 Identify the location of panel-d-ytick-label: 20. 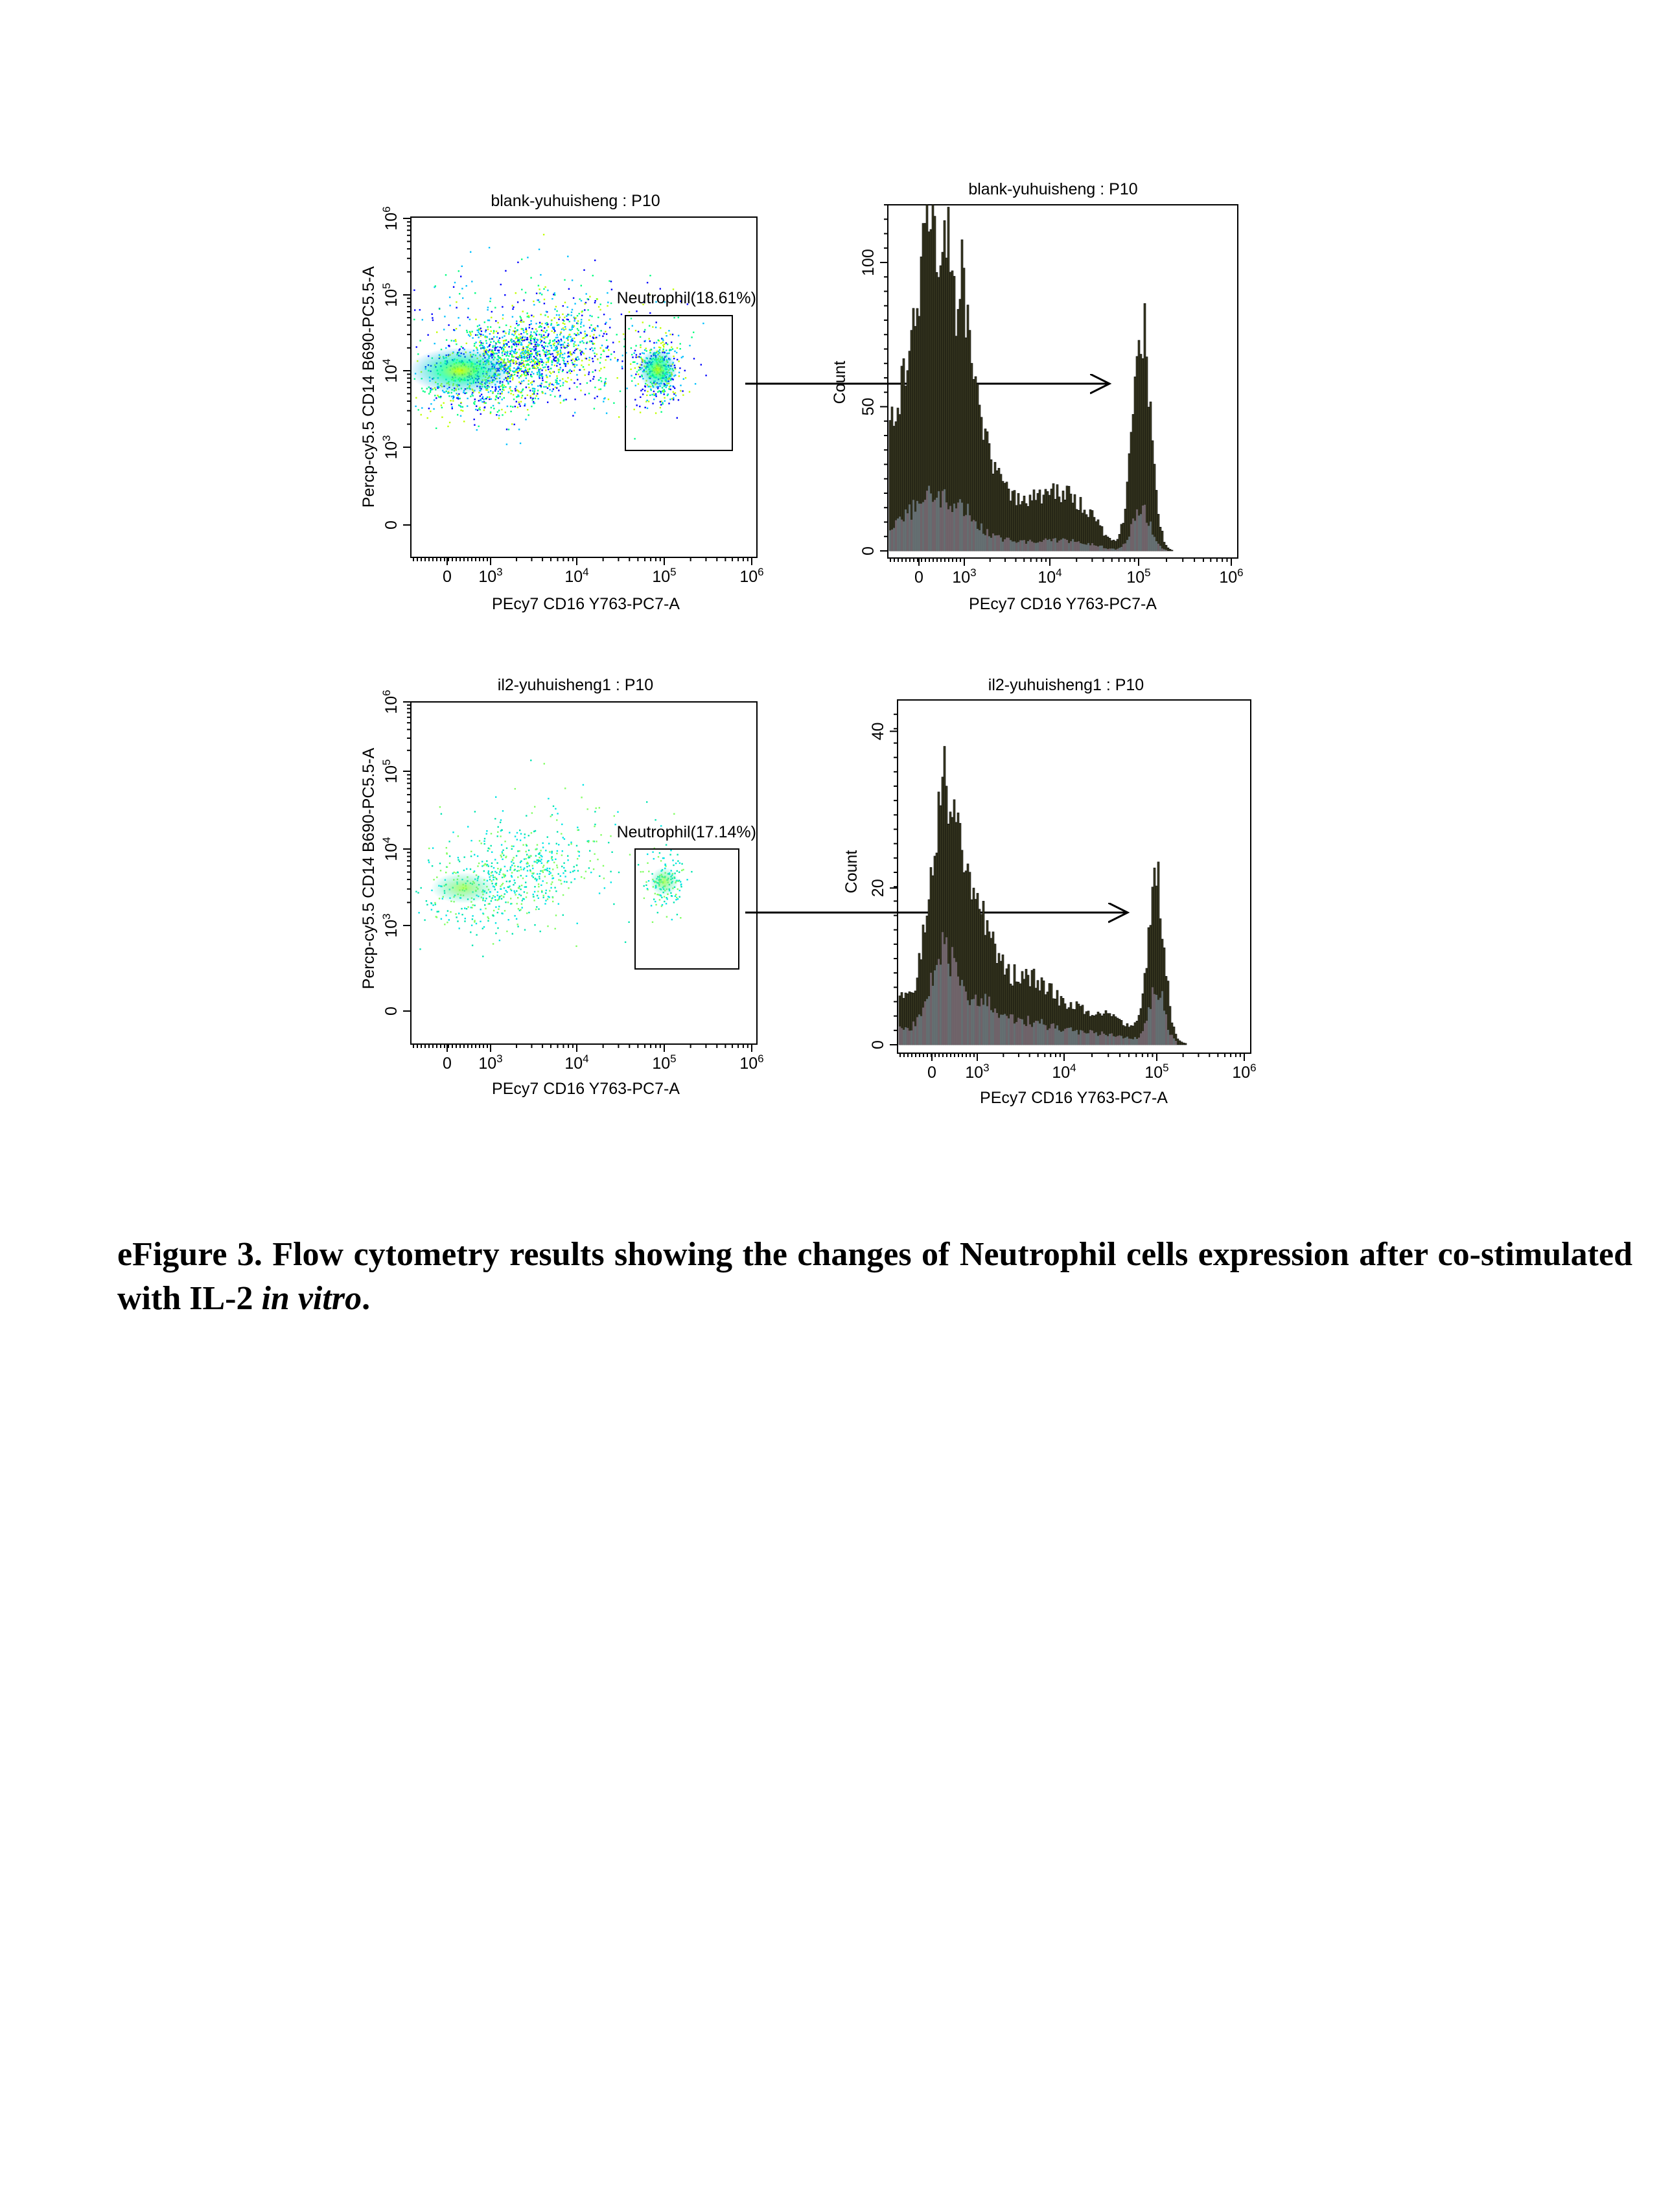
(878, 888).